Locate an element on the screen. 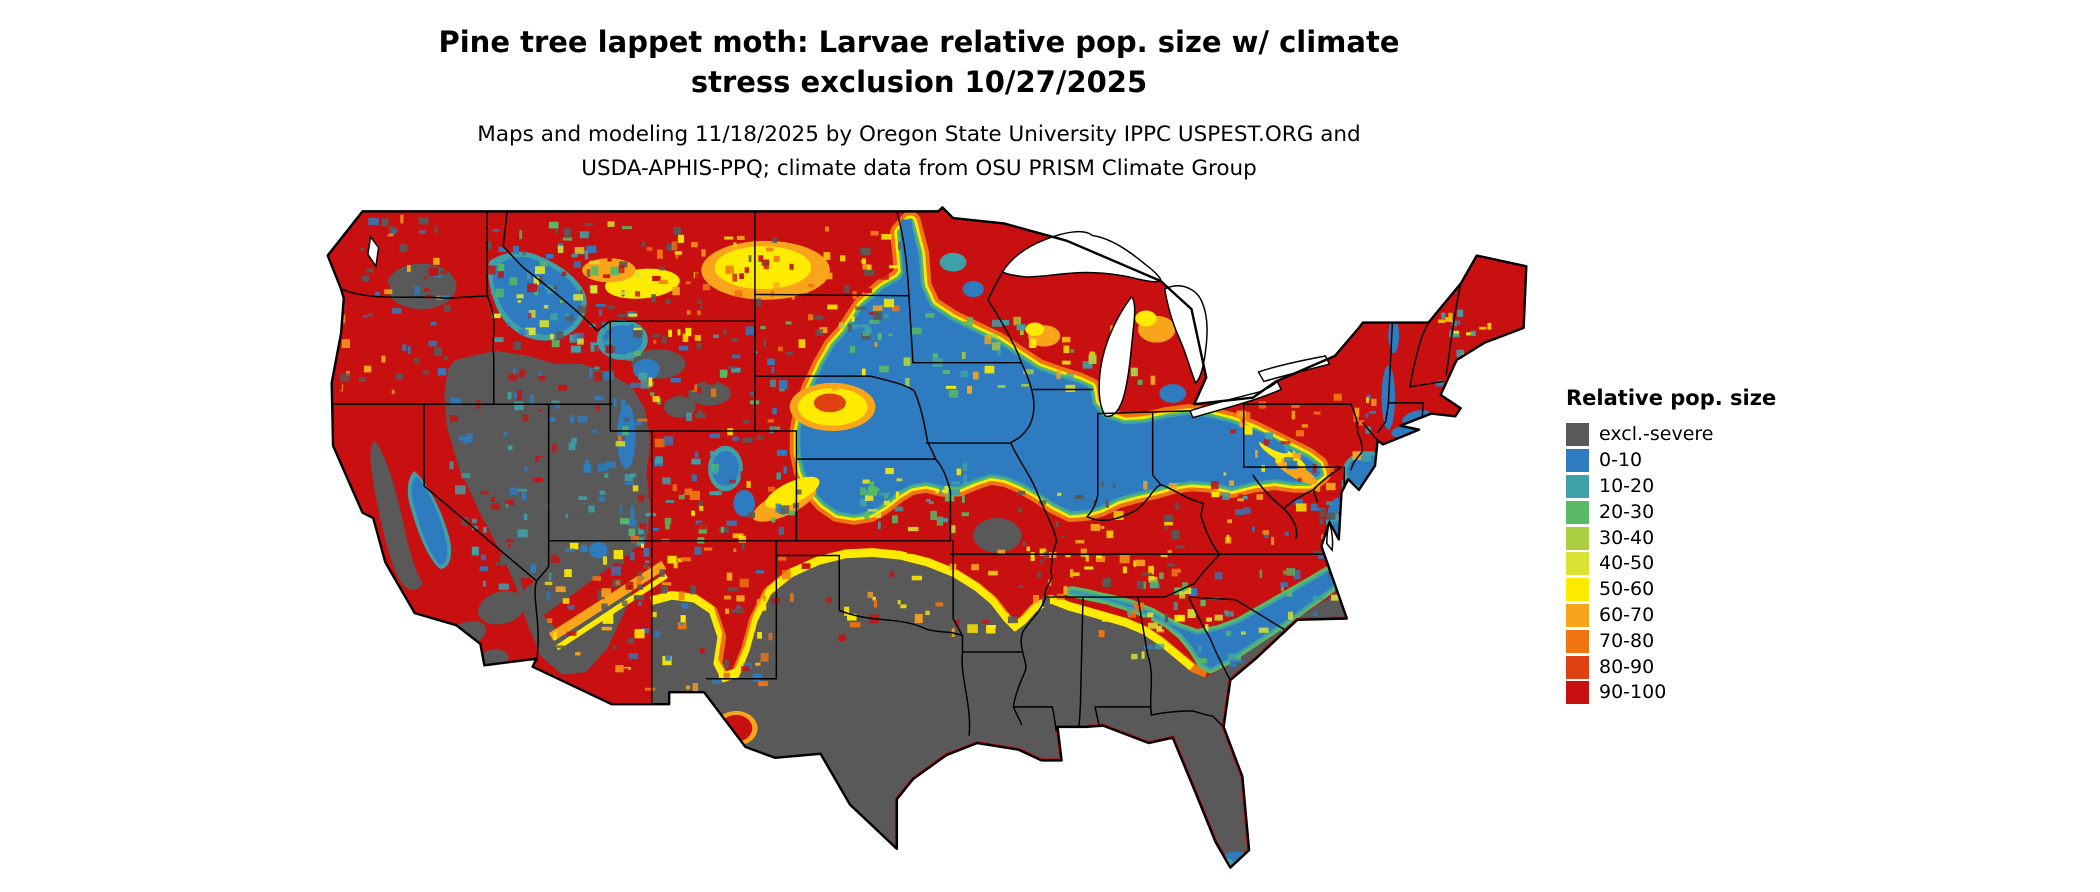 The height and width of the screenshot is (892, 2100). legend-item: 50-60 is located at coordinates (1671, 590).